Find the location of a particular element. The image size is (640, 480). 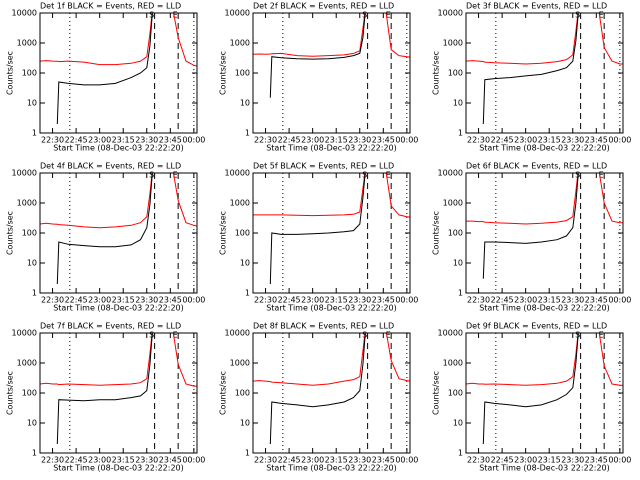

chart-title: Det 4f BLACK = Events, RED = LLD is located at coordinates (110, 166).